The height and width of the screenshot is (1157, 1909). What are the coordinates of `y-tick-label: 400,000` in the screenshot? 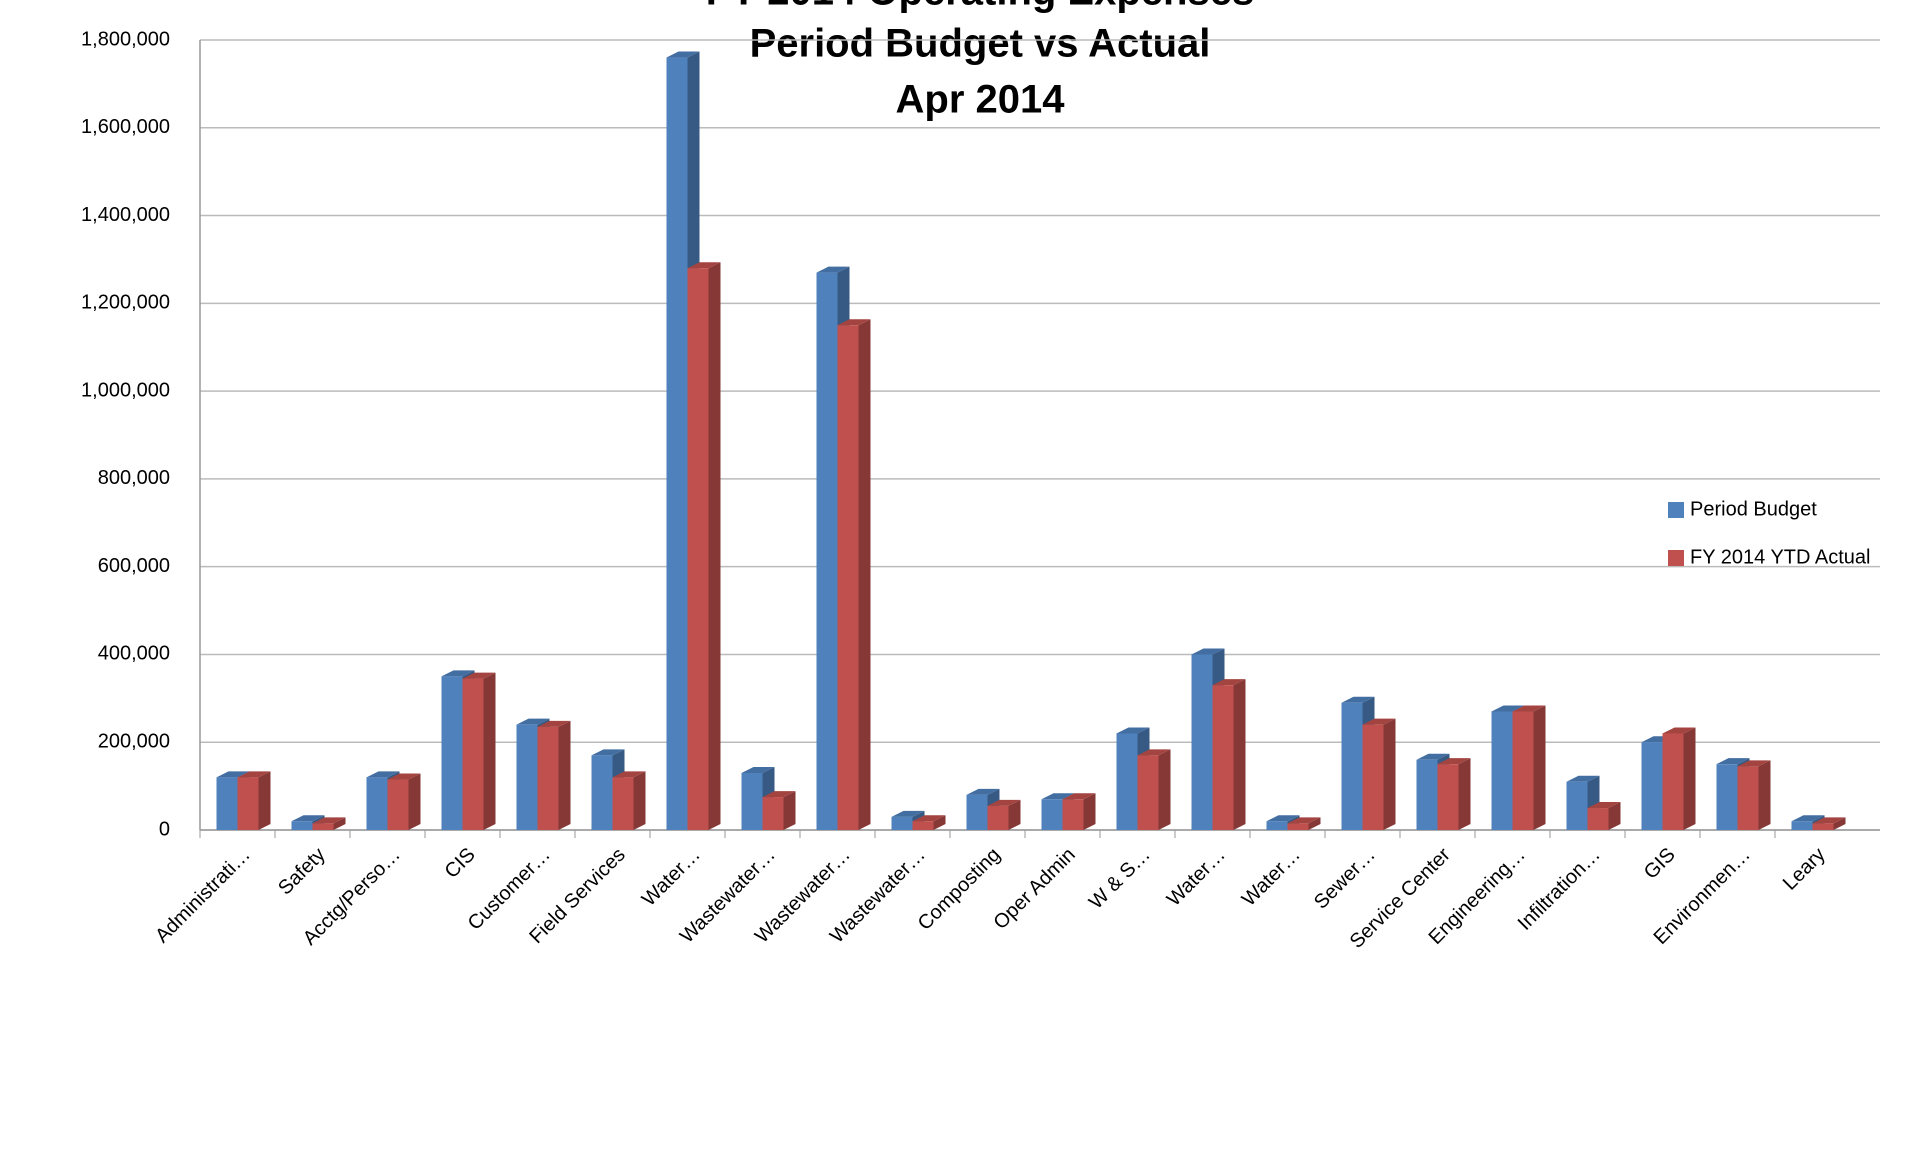 It's located at (134, 654).